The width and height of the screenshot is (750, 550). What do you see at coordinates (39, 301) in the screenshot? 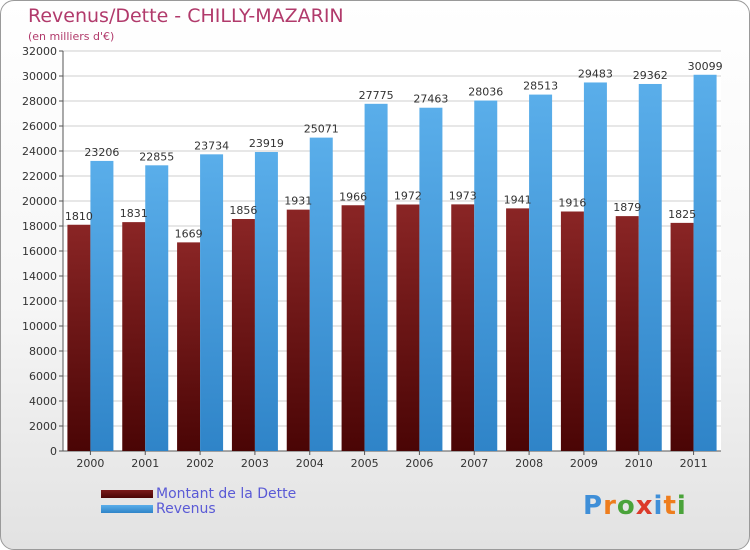
I see `y-tick-label: 12000` at bounding box center [39, 301].